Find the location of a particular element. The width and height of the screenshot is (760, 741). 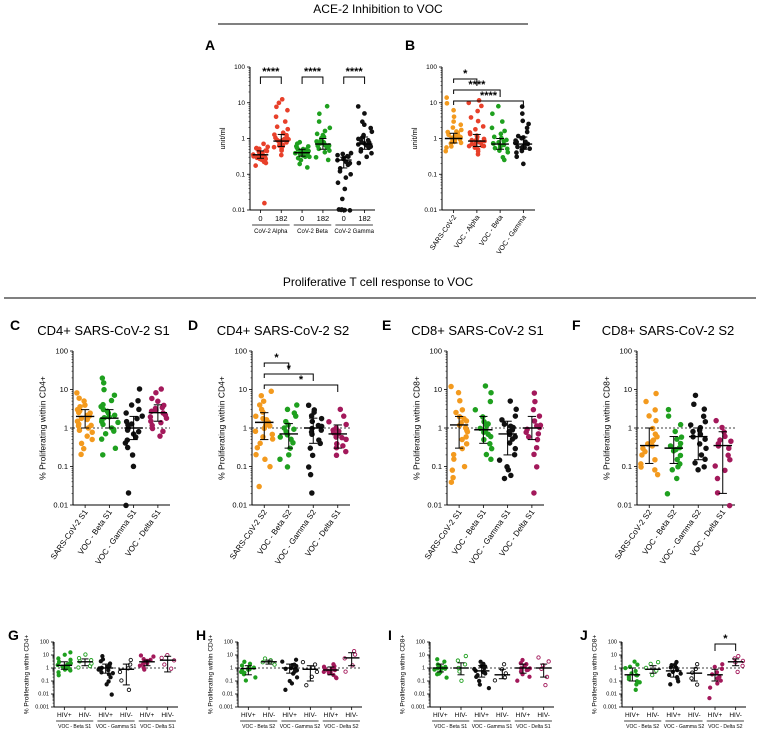

panel-letter: I is located at coordinates (390, 635).